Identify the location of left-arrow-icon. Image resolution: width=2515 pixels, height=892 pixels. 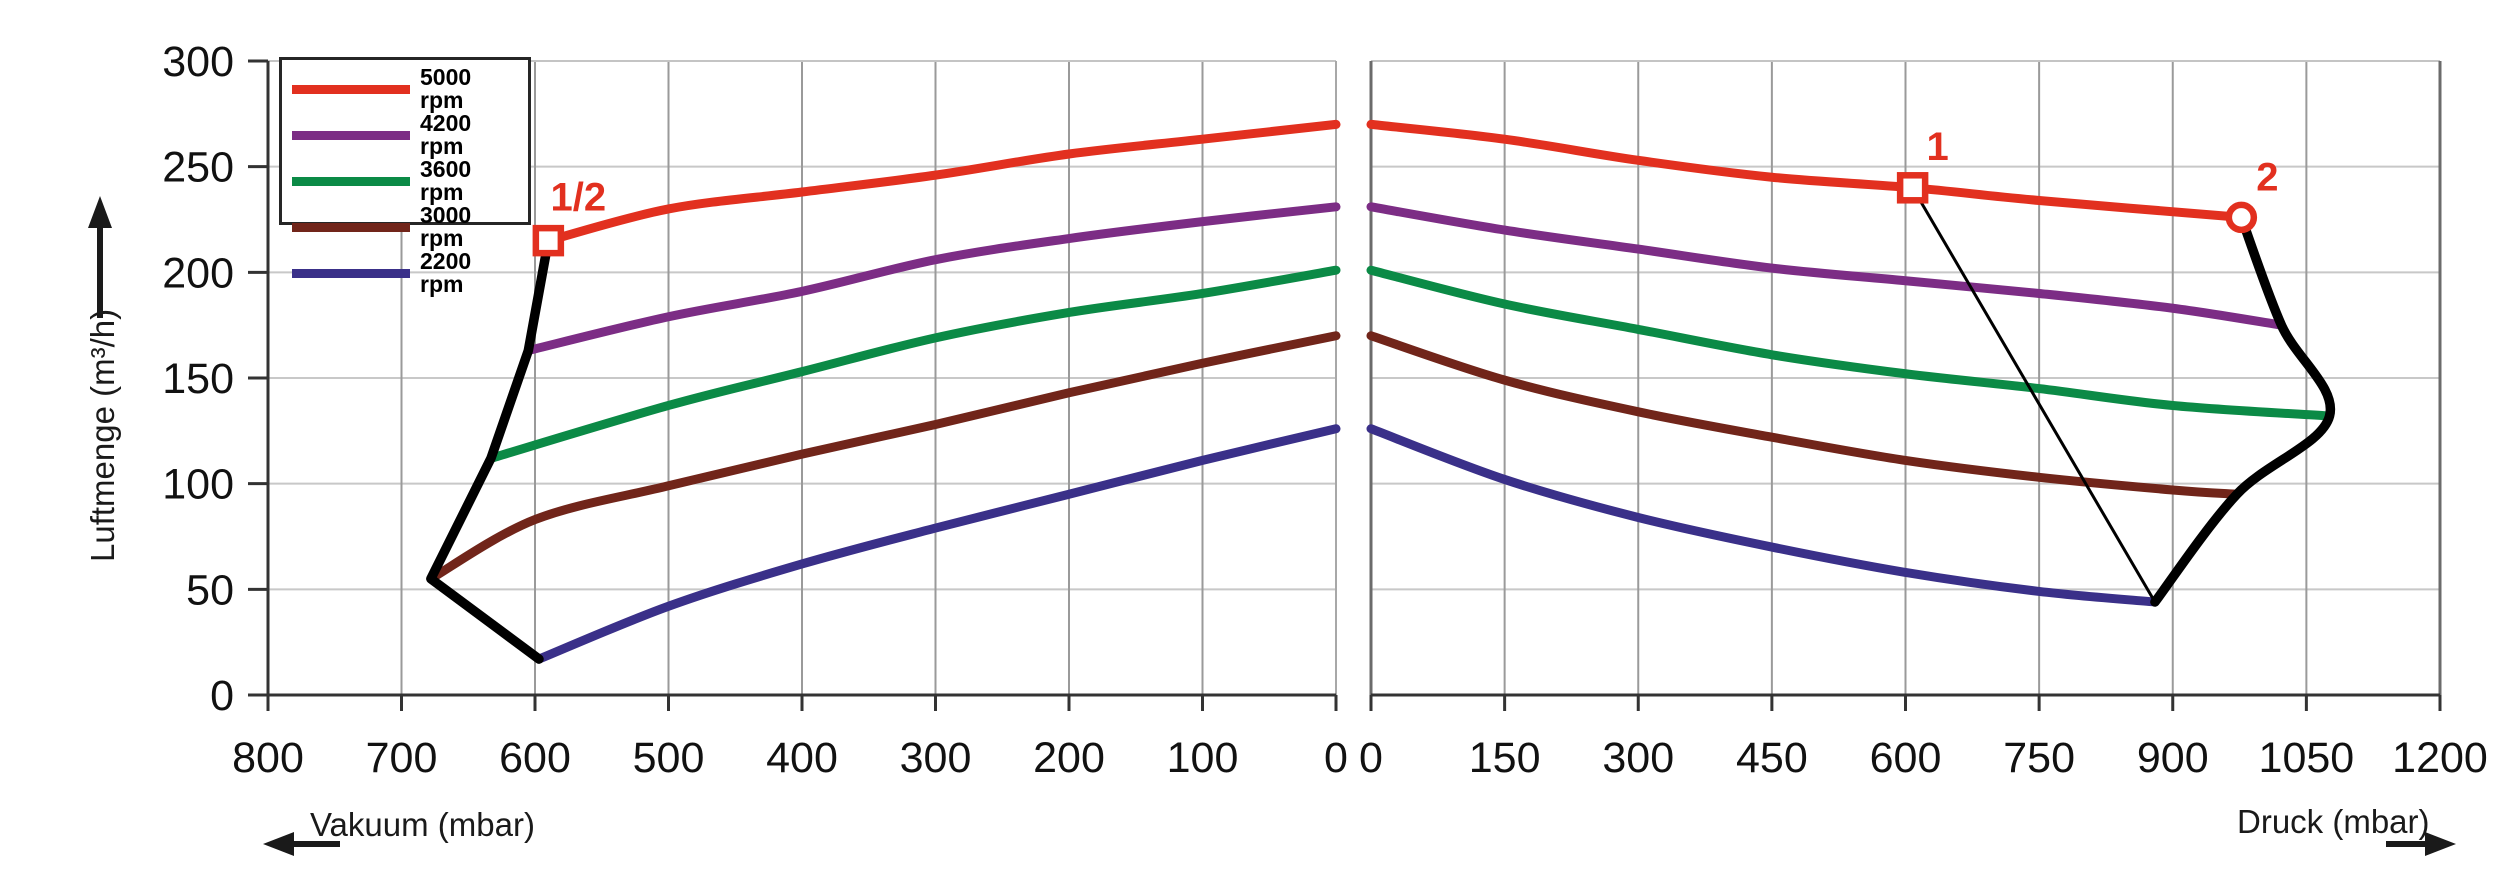
(278, 844).